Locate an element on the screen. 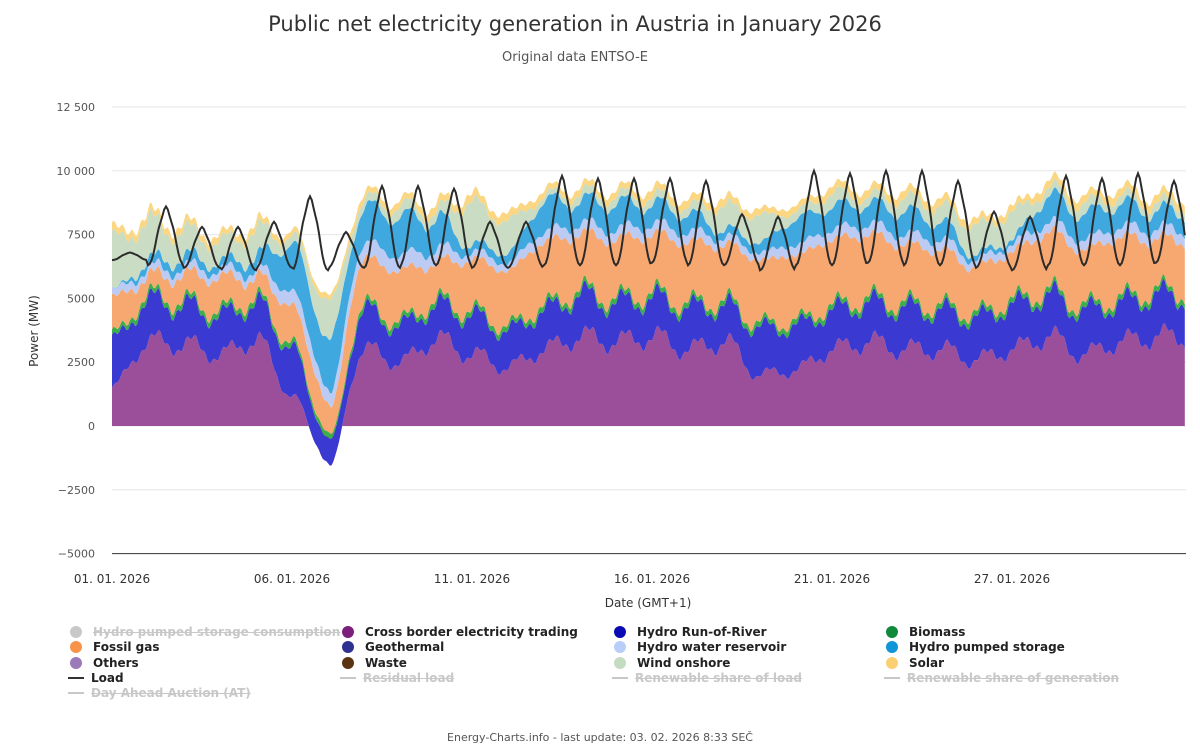 The width and height of the screenshot is (1200, 755). legend-item-waste: Waste is located at coordinates (374, 663).